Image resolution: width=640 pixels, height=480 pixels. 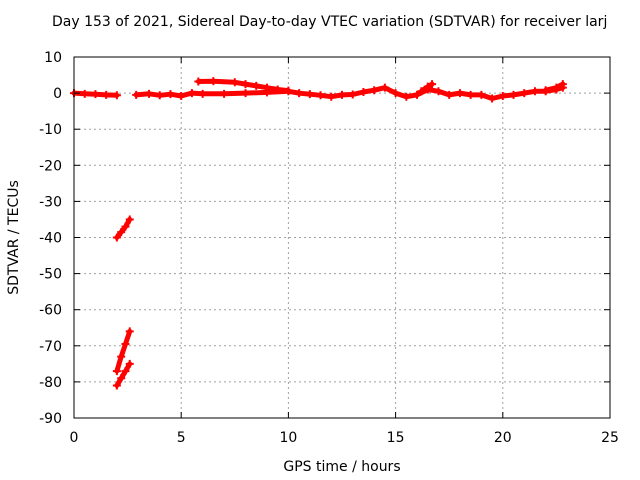 What do you see at coordinates (50, 130) in the screenshot?
I see `y-tick-label: -10` at bounding box center [50, 130].